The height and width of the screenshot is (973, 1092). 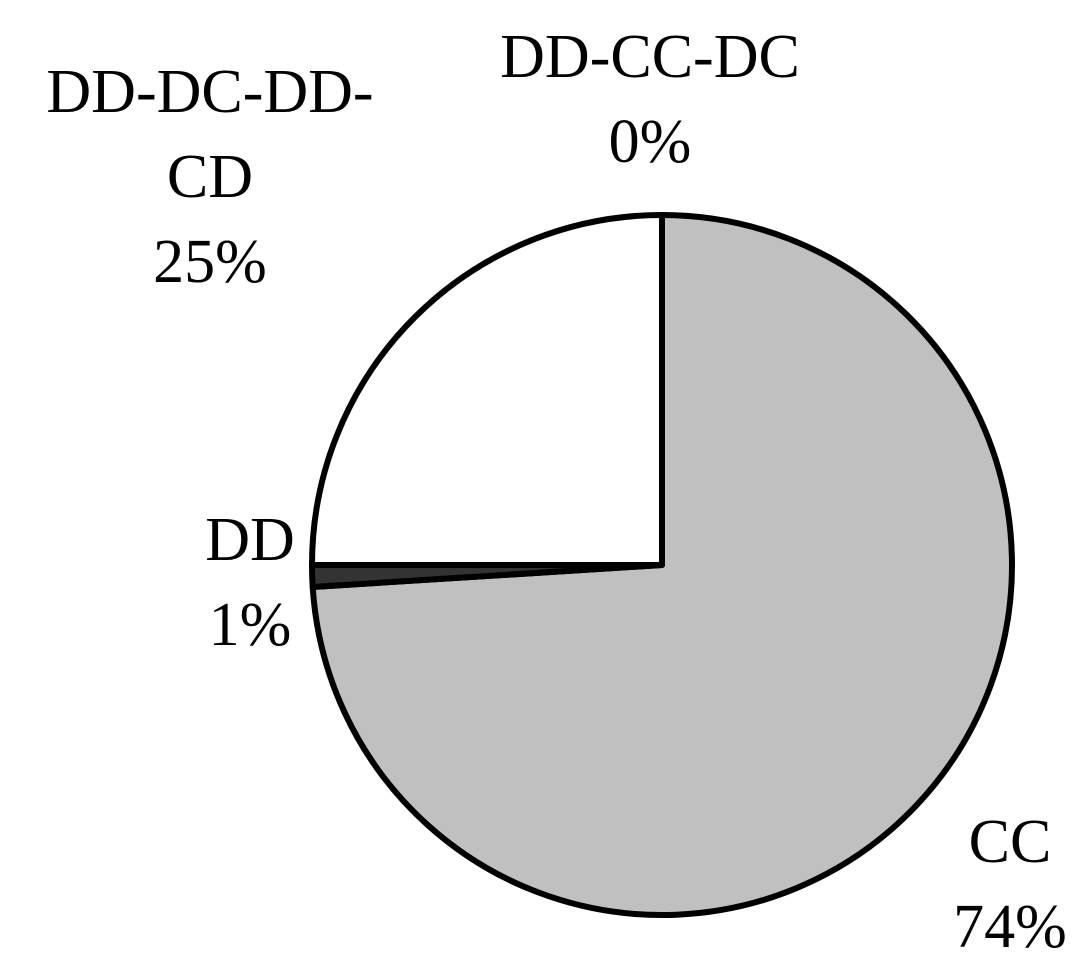 What do you see at coordinates (1010, 927) in the screenshot?
I see `value-label: 74%` at bounding box center [1010, 927].